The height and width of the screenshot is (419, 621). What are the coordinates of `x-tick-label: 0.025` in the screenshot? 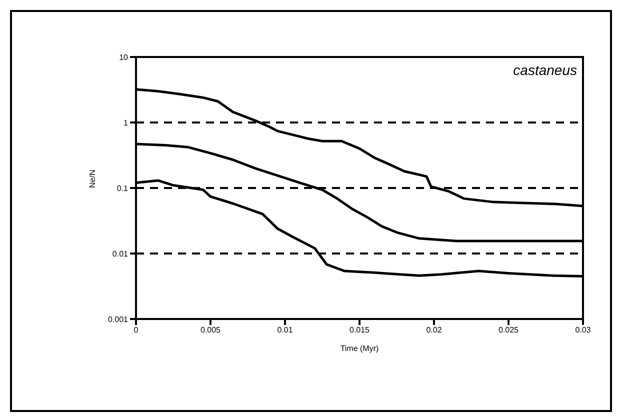 It's located at (509, 330).